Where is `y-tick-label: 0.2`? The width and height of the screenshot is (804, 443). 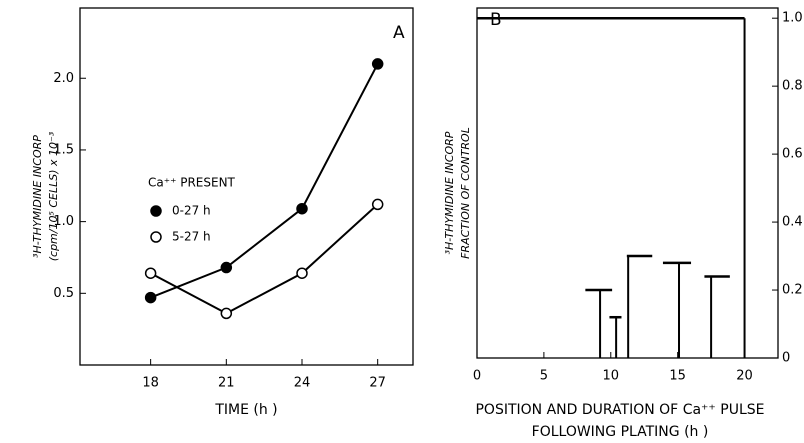 y-tick-label: 0.2 is located at coordinates (792, 290).